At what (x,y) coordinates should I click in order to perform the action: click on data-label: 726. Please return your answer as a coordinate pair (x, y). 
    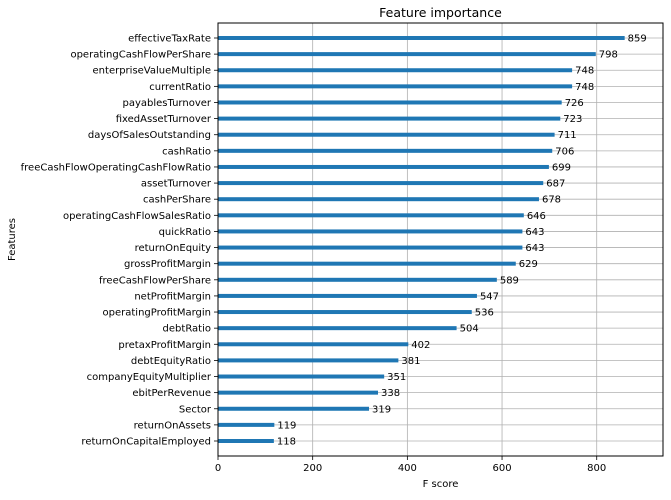
    Looking at the image, I should click on (574, 103).